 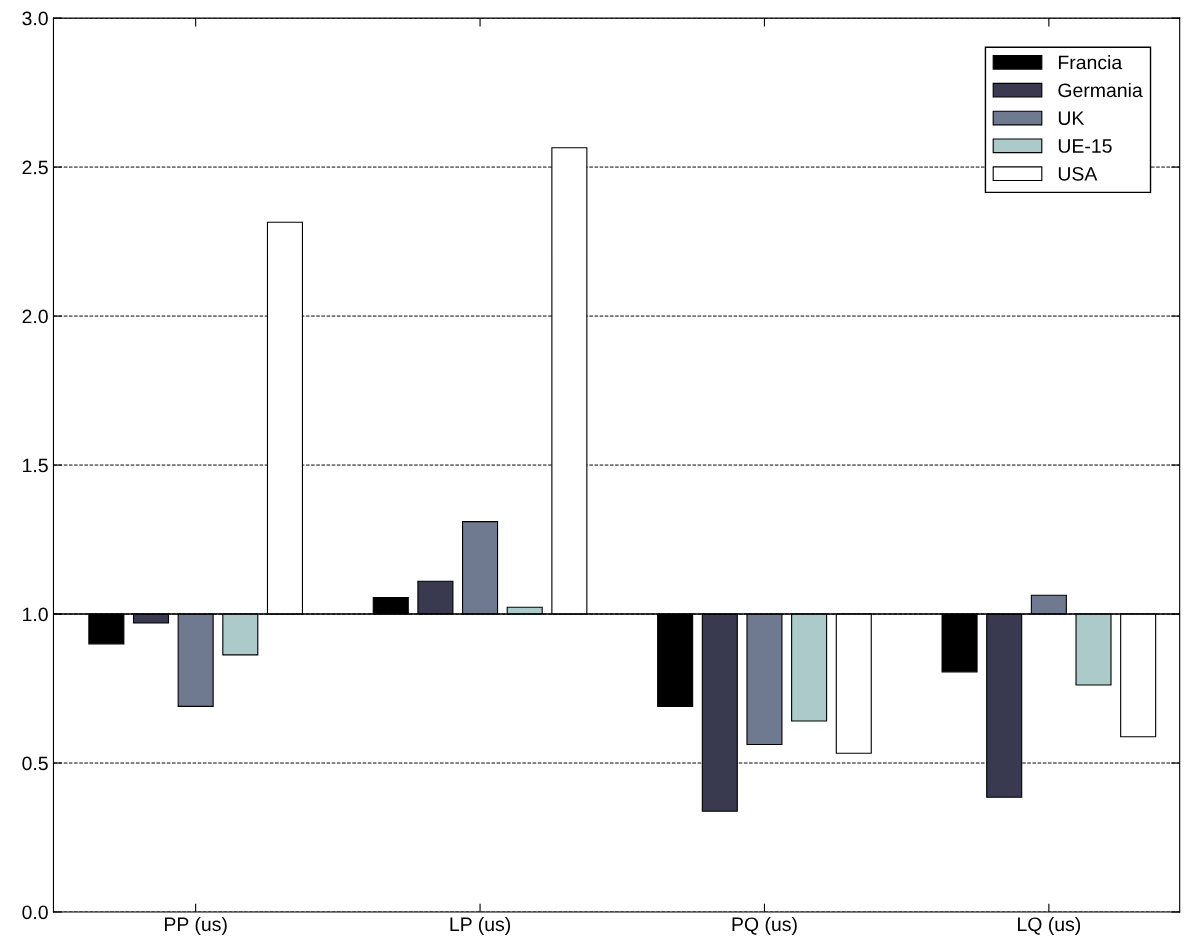 I want to click on x-tick-label: PP (us), so click(x=196, y=925).